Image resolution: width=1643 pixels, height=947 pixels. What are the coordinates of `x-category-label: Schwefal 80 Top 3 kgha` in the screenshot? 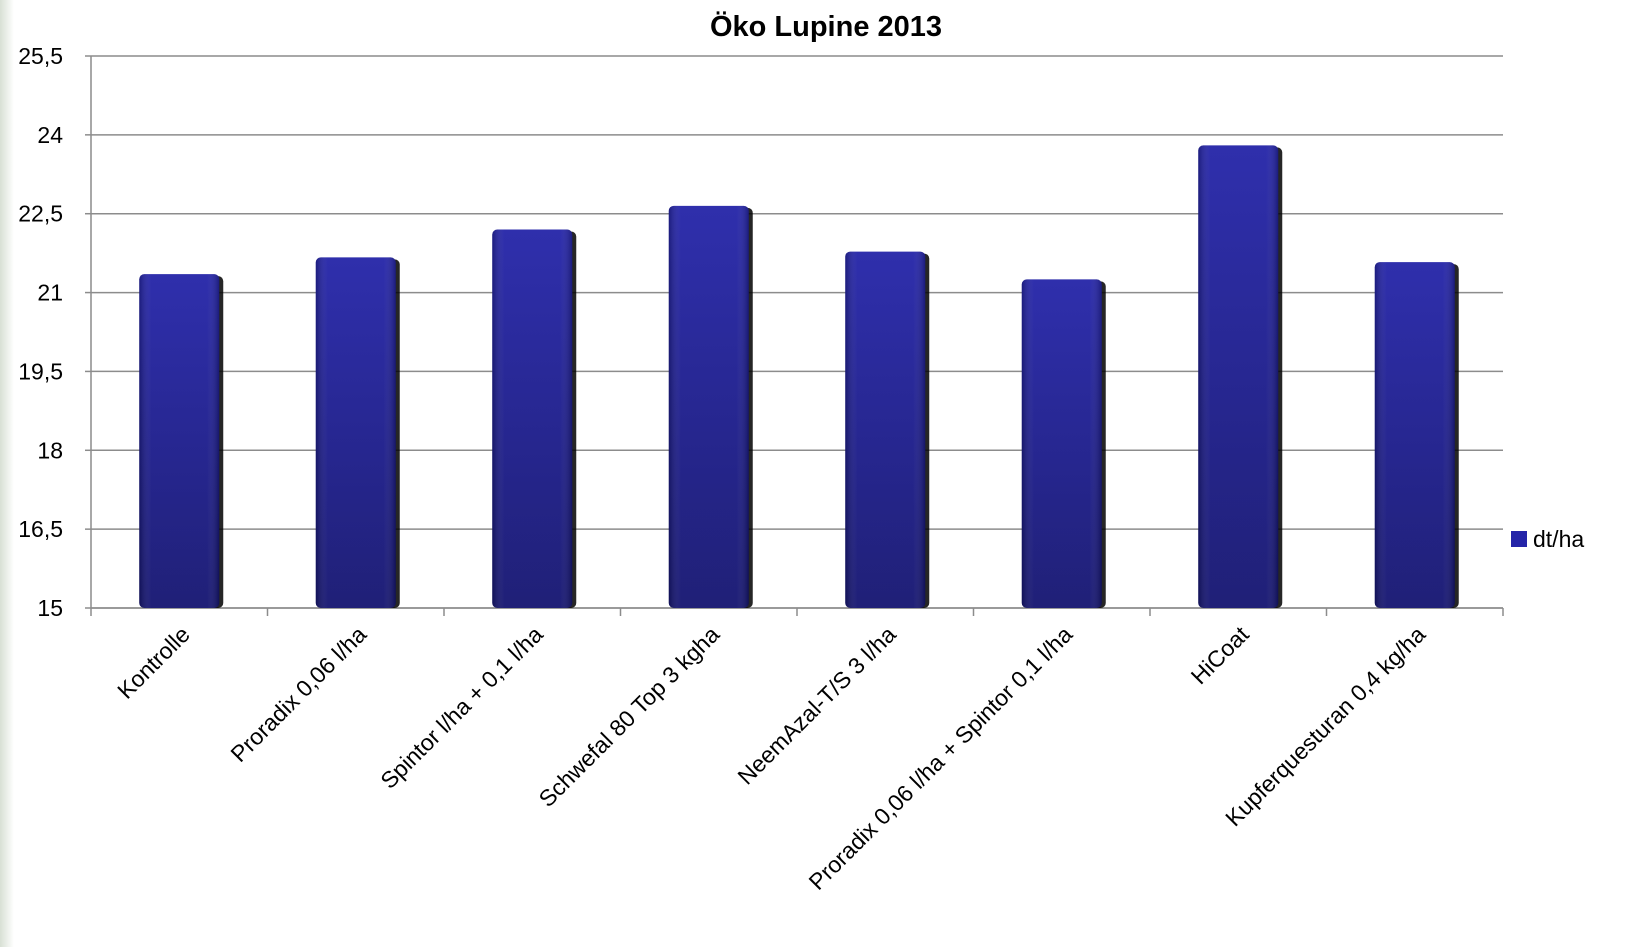 It's located at (628, 716).